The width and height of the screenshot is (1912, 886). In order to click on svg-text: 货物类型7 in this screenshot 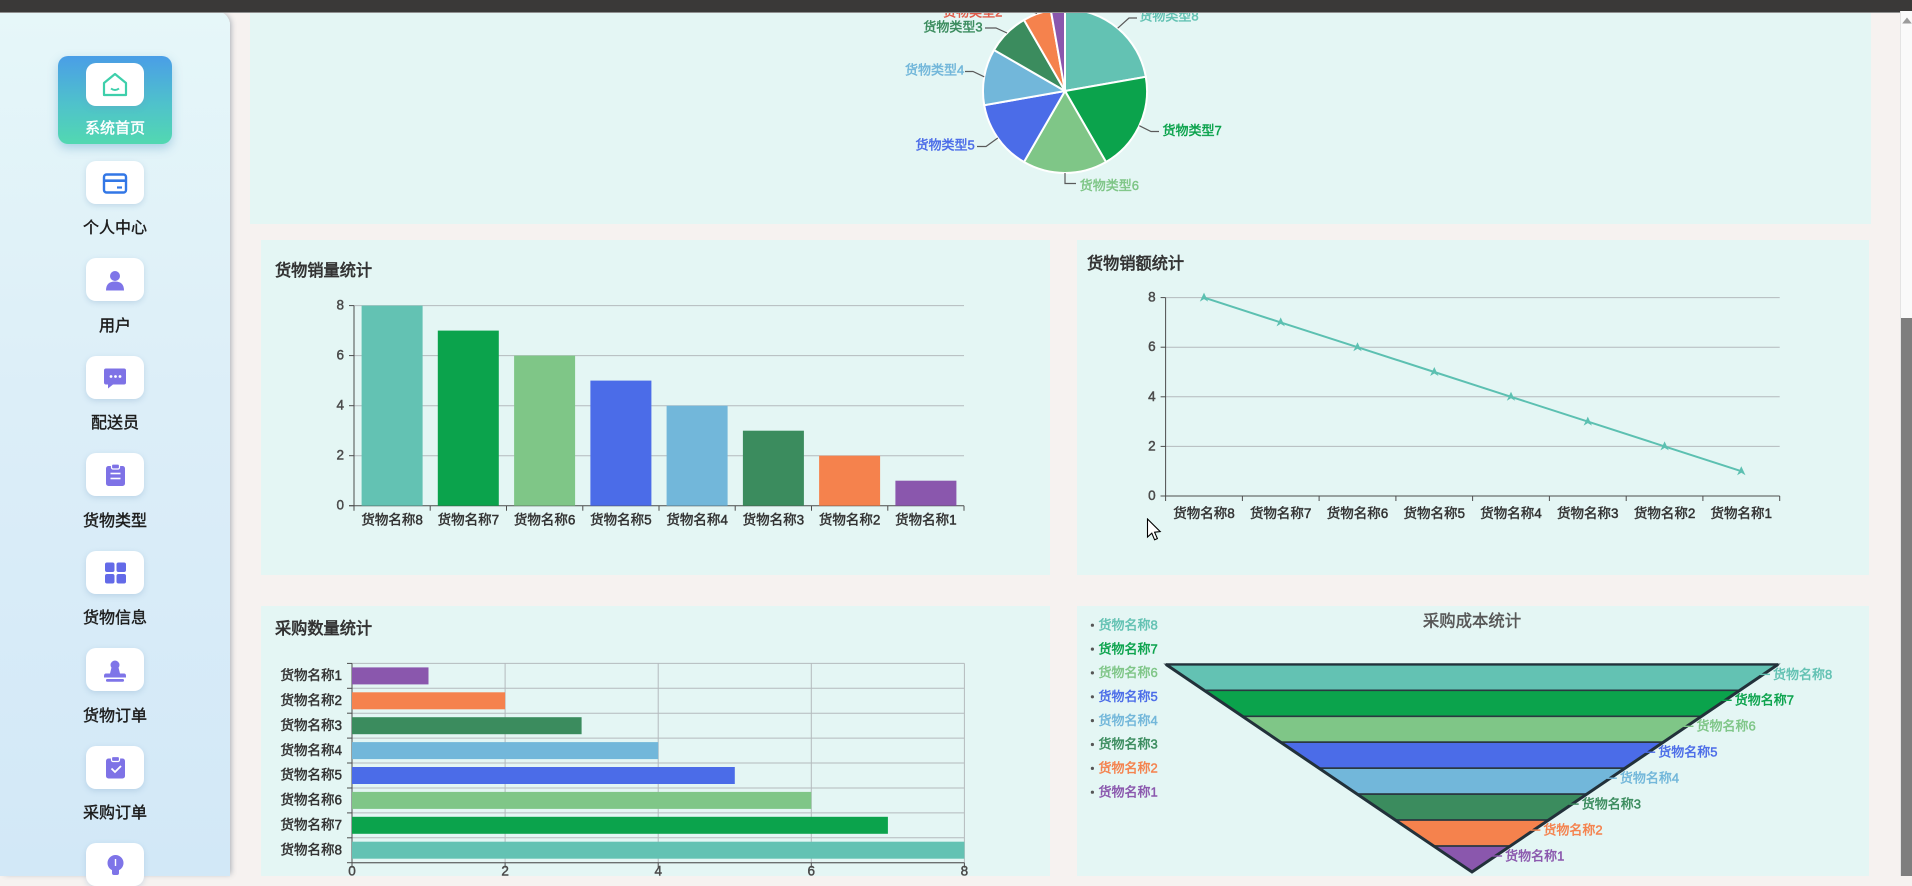, I will do `click(1192, 130)`.